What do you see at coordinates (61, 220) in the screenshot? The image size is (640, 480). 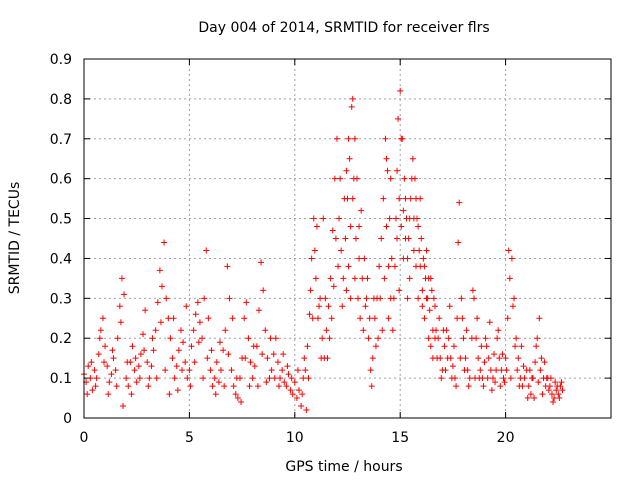 I see `y-tick-label: 0.5` at bounding box center [61, 220].